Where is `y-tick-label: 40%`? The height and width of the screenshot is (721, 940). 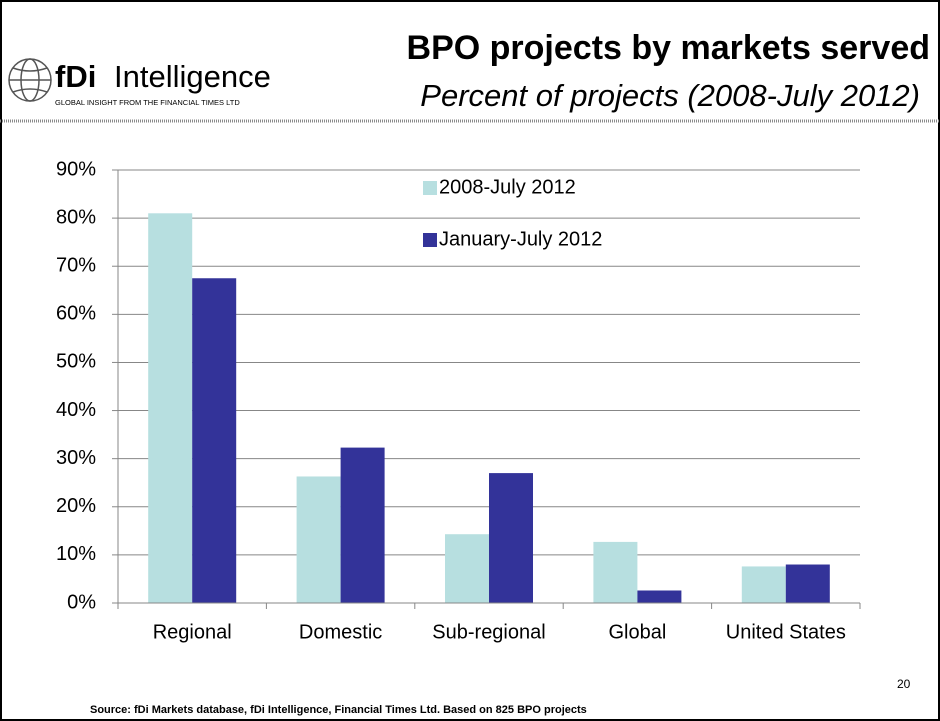
y-tick-label: 40% is located at coordinates (76, 410).